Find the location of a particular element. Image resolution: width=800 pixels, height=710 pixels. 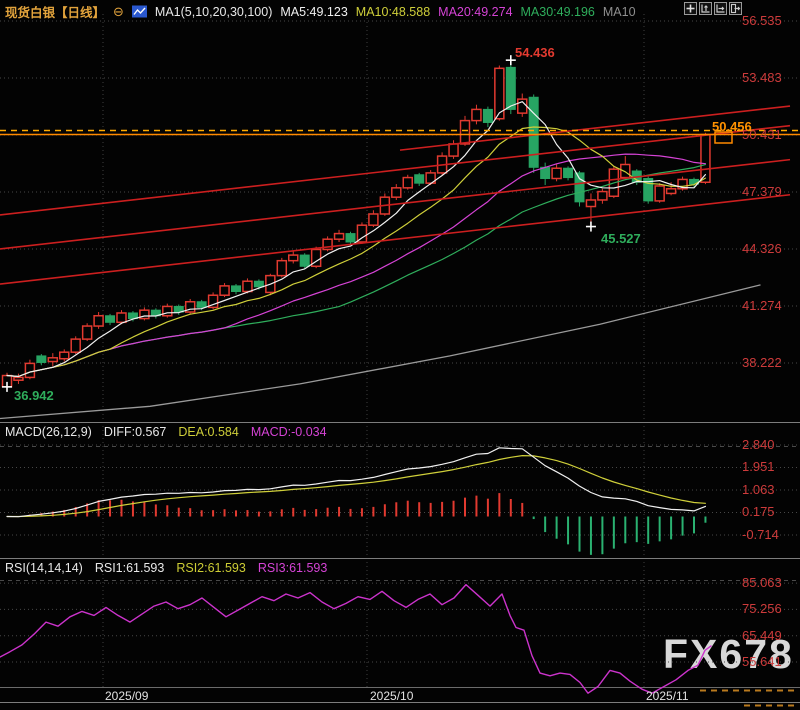

ma-settings-label: MA1(5,10,20,30,100) is located at coordinates (213, 11).